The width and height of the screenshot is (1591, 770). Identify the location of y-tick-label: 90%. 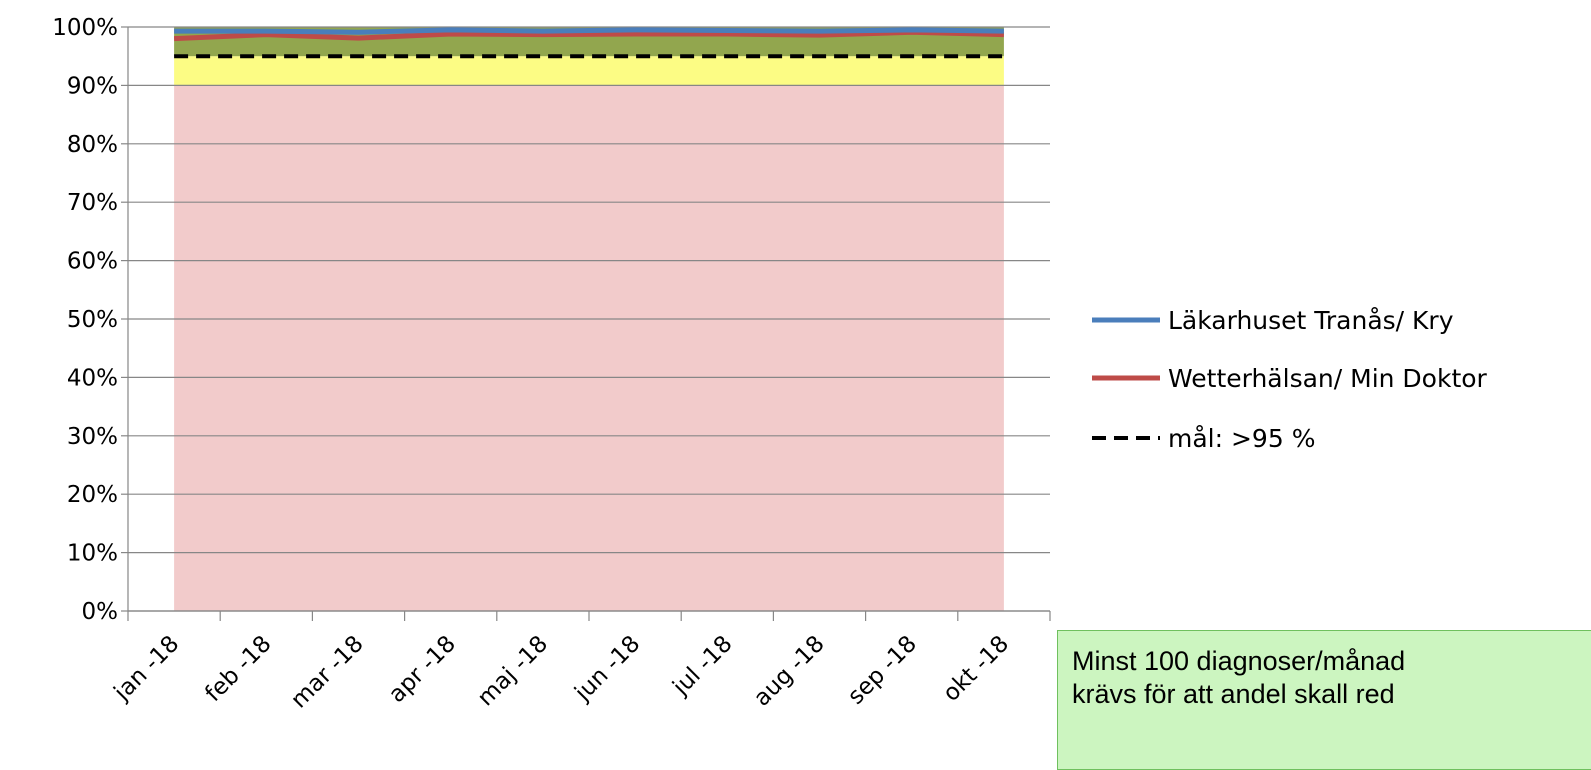
(92, 86).